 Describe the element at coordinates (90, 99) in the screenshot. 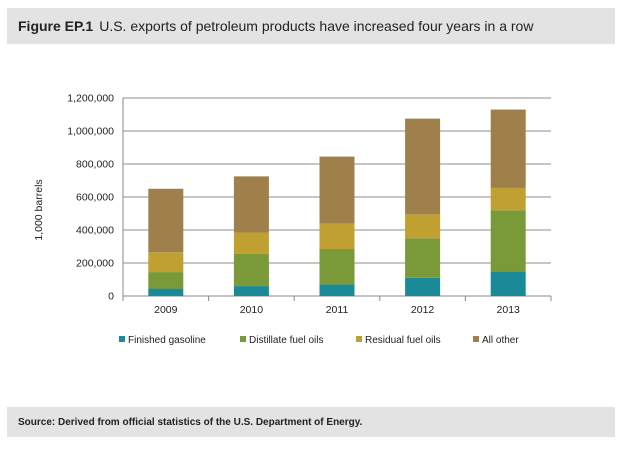

I see `y-tick-label: 1,200,000` at that location.